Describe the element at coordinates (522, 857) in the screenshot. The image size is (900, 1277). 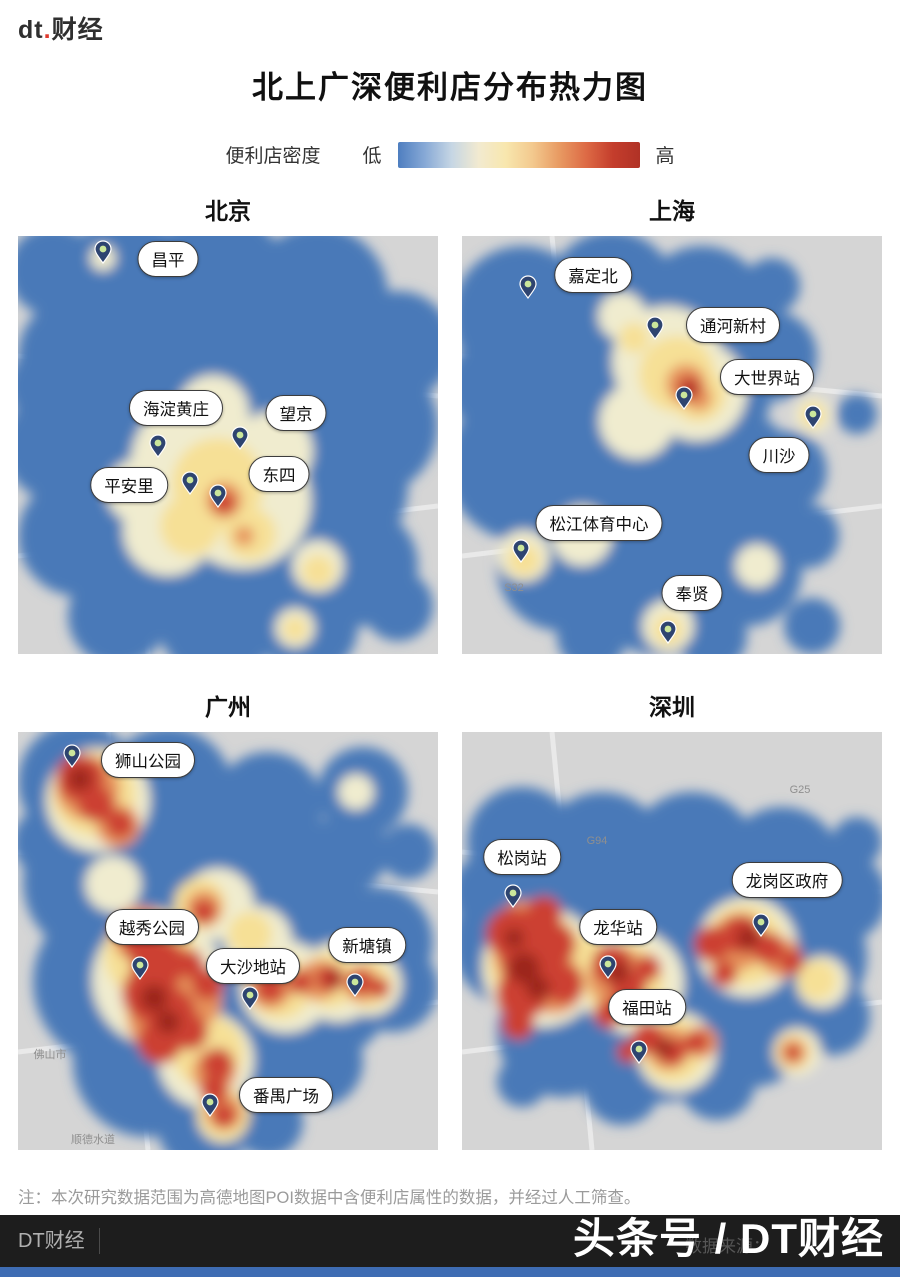
I see `map-label-pill: 松岗站` at that location.